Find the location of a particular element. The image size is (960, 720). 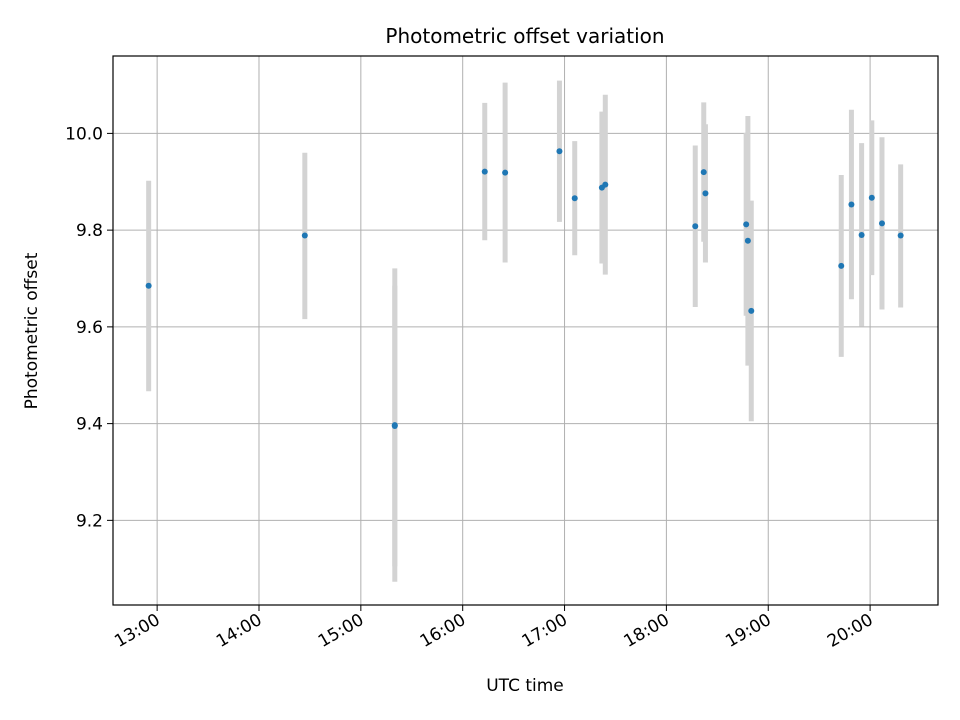

y-tick-label: 9.6 is located at coordinates (89, 328).